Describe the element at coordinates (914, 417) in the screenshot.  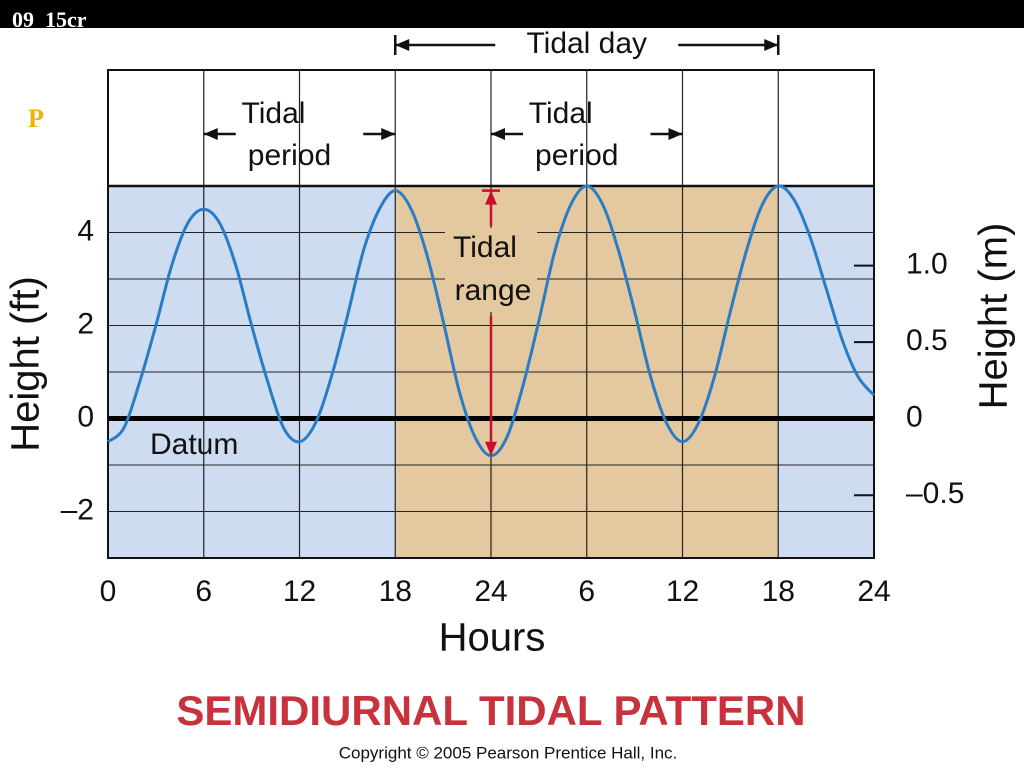
I see `y2-tick-label: 0` at that location.